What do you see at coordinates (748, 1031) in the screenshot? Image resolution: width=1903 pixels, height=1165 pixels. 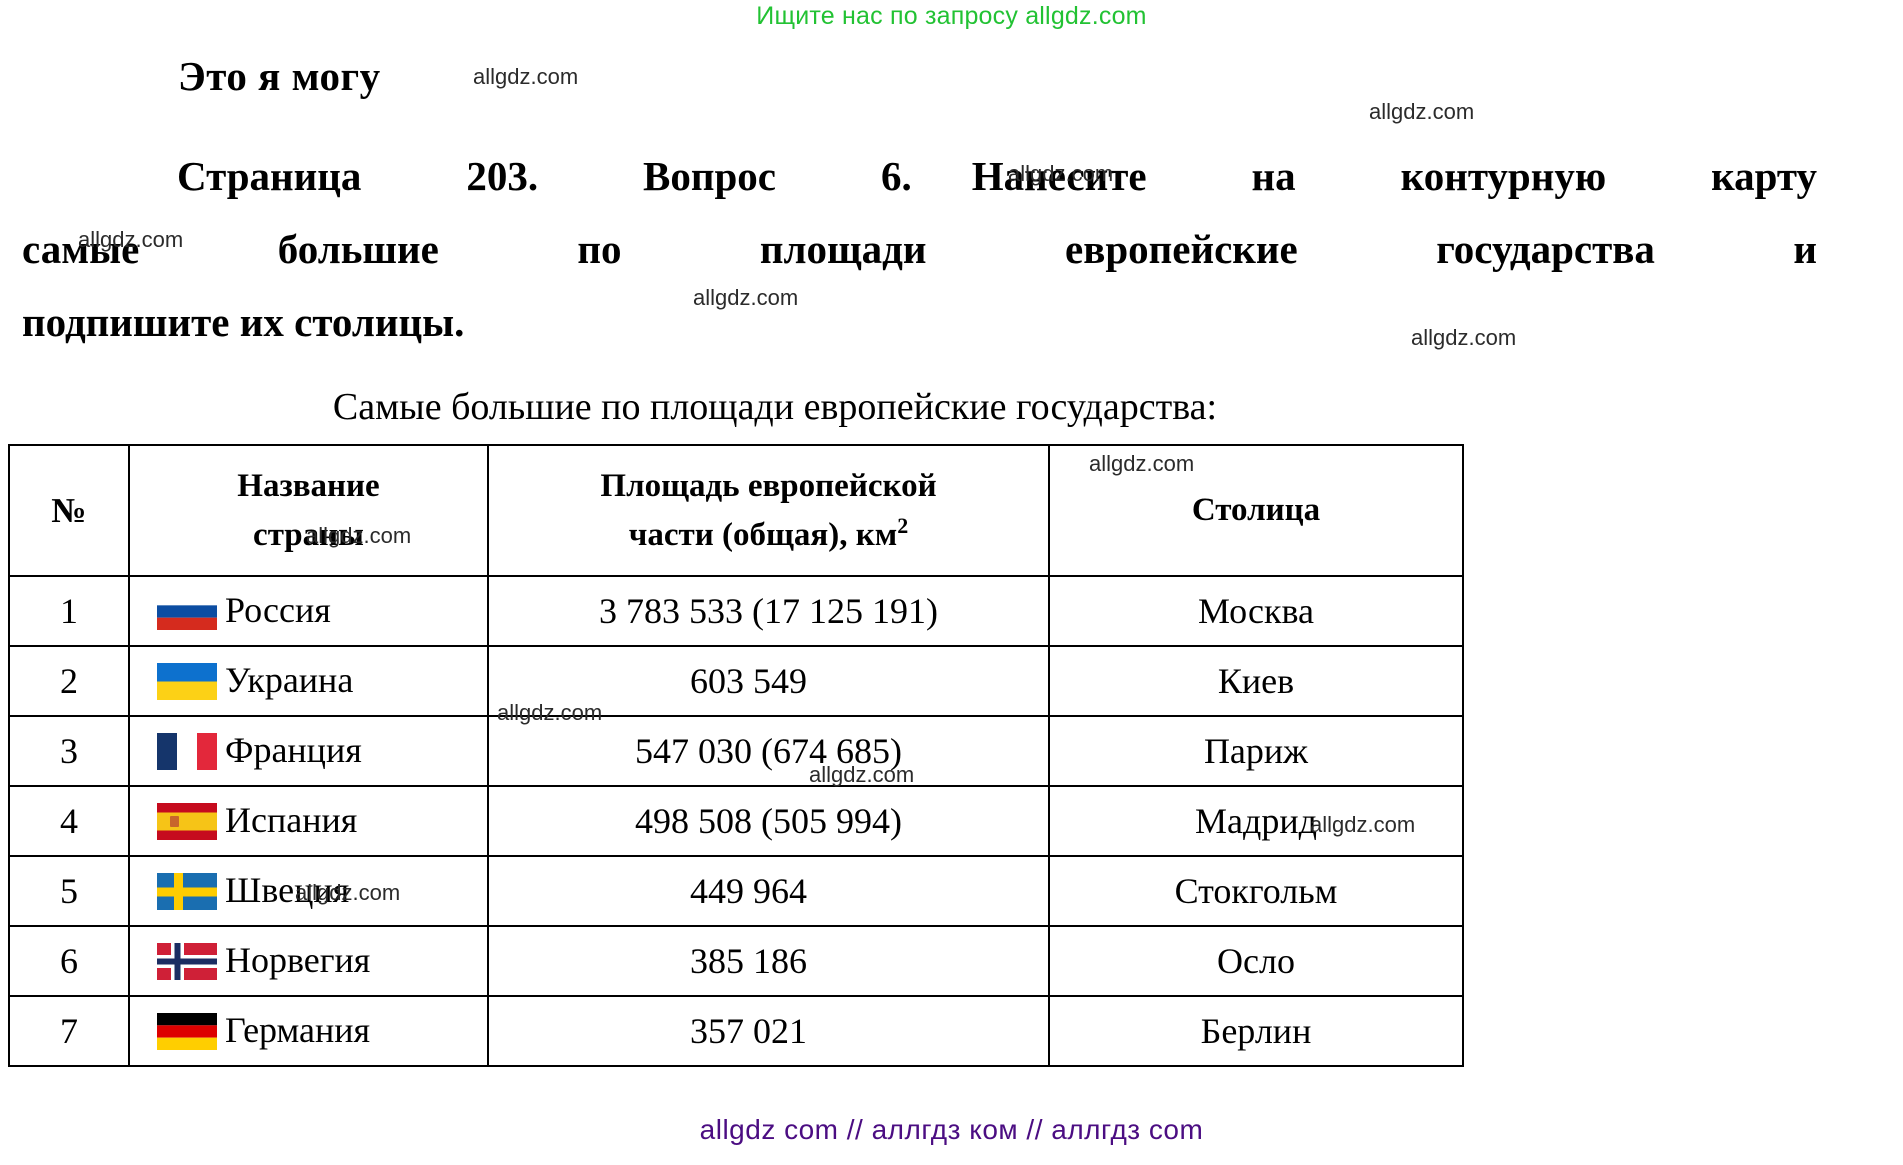 I see `area-value: 357 021` at bounding box center [748, 1031].